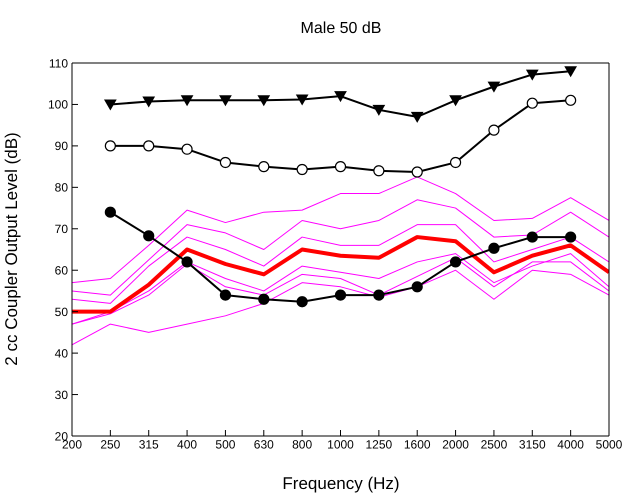  What do you see at coordinates (570, 445) in the screenshot?
I see `x-tick-label: 4000` at bounding box center [570, 445].